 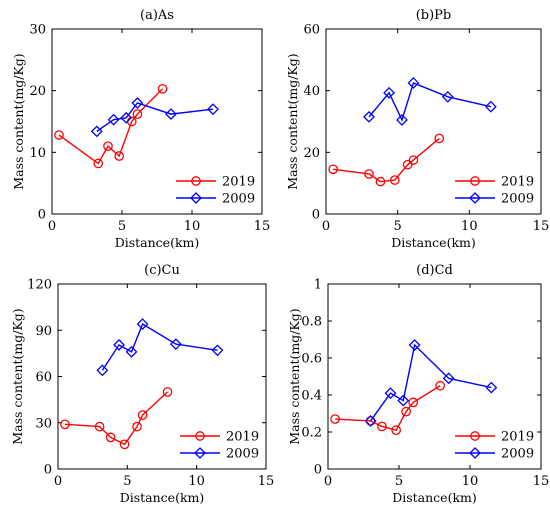 What do you see at coordinates (157, 15) in the screenshot?
I see `panel-title: (a)As` at bounding box center [157, 15].